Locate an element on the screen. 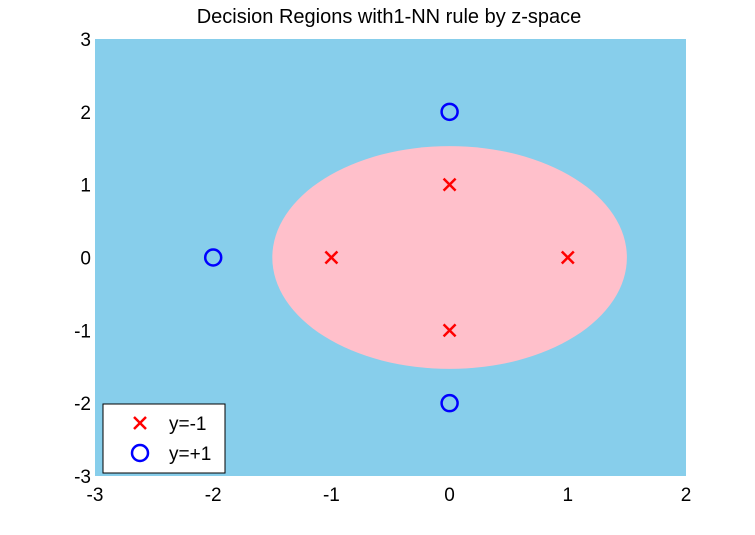 The height and width of the screenshot is (535, 755). x-tick-label: -1 is located at coordinates (331, 495).